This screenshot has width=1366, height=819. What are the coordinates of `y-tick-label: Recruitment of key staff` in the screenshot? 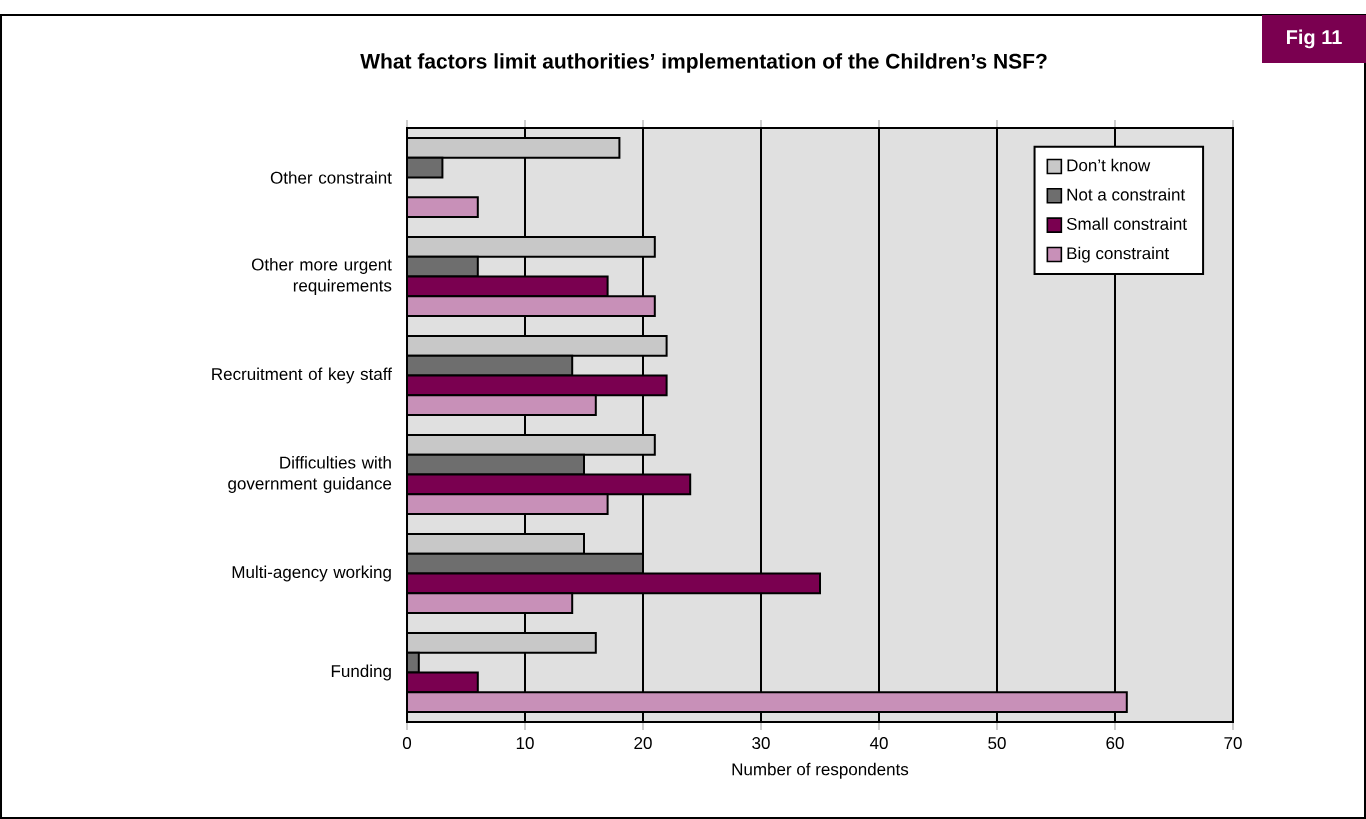 It's located at (302, 375).